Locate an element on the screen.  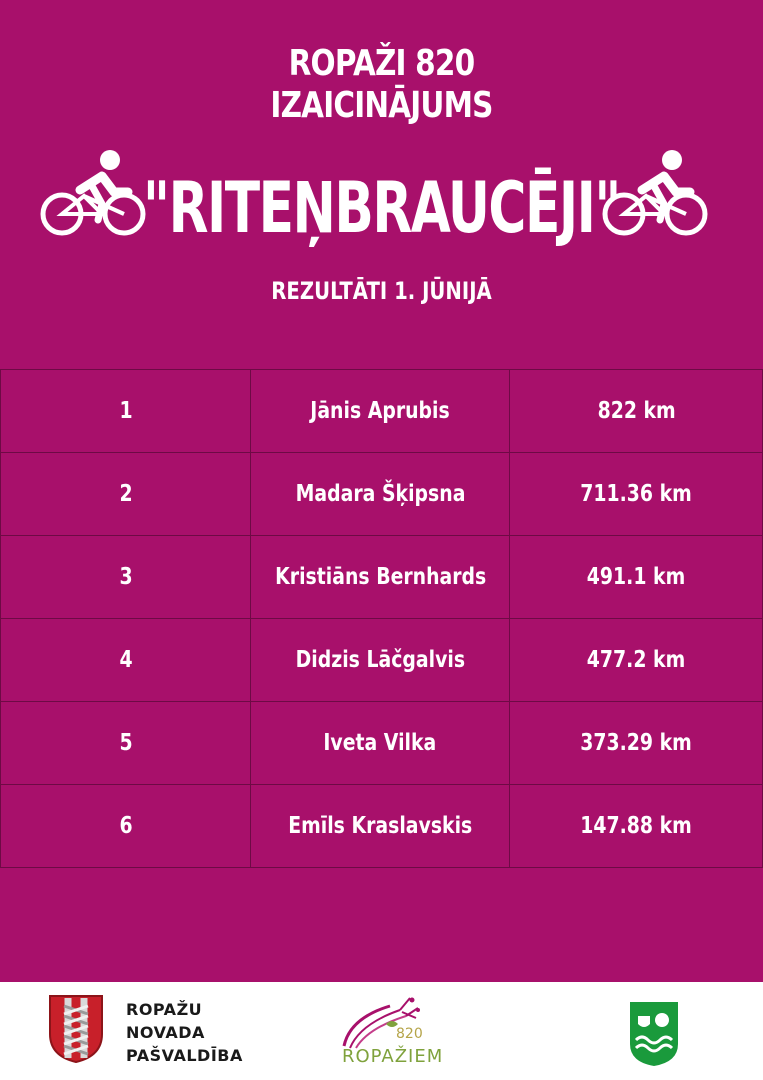
name-text: Didzis Lāčgalvis is located at coordinates (380, 660).